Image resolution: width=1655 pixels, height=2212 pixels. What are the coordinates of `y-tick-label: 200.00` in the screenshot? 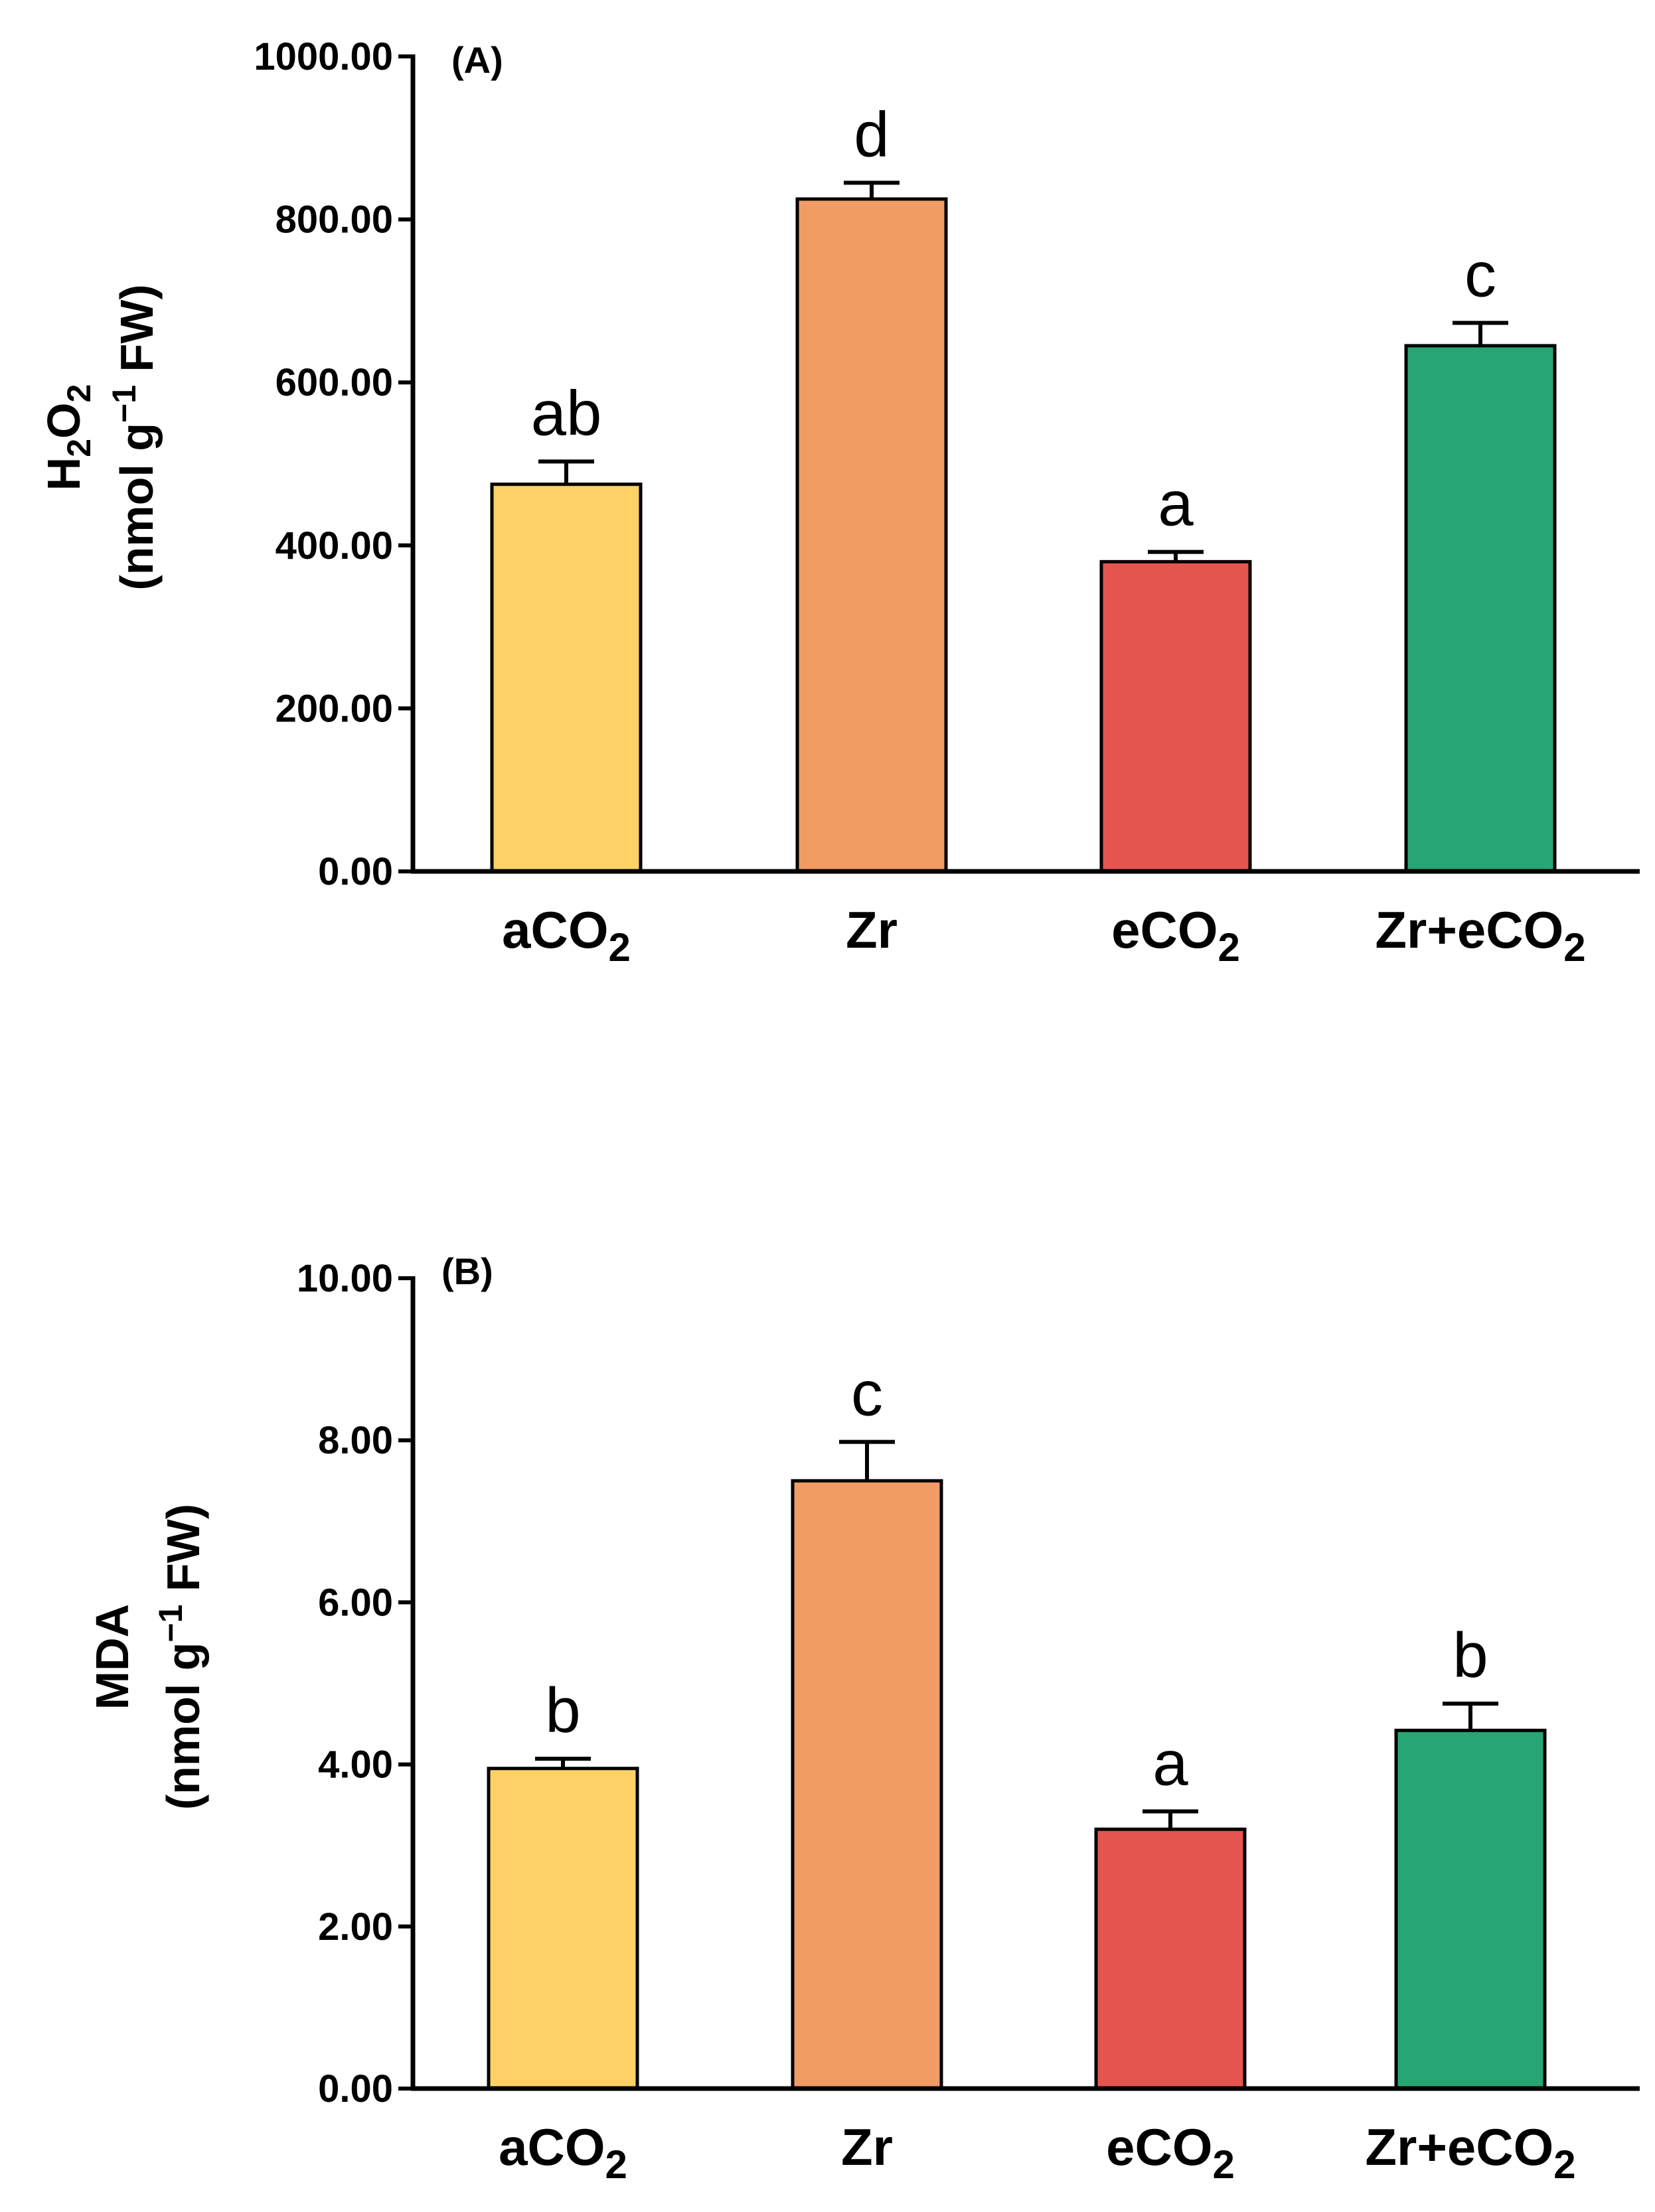 It's located at (334, 709).